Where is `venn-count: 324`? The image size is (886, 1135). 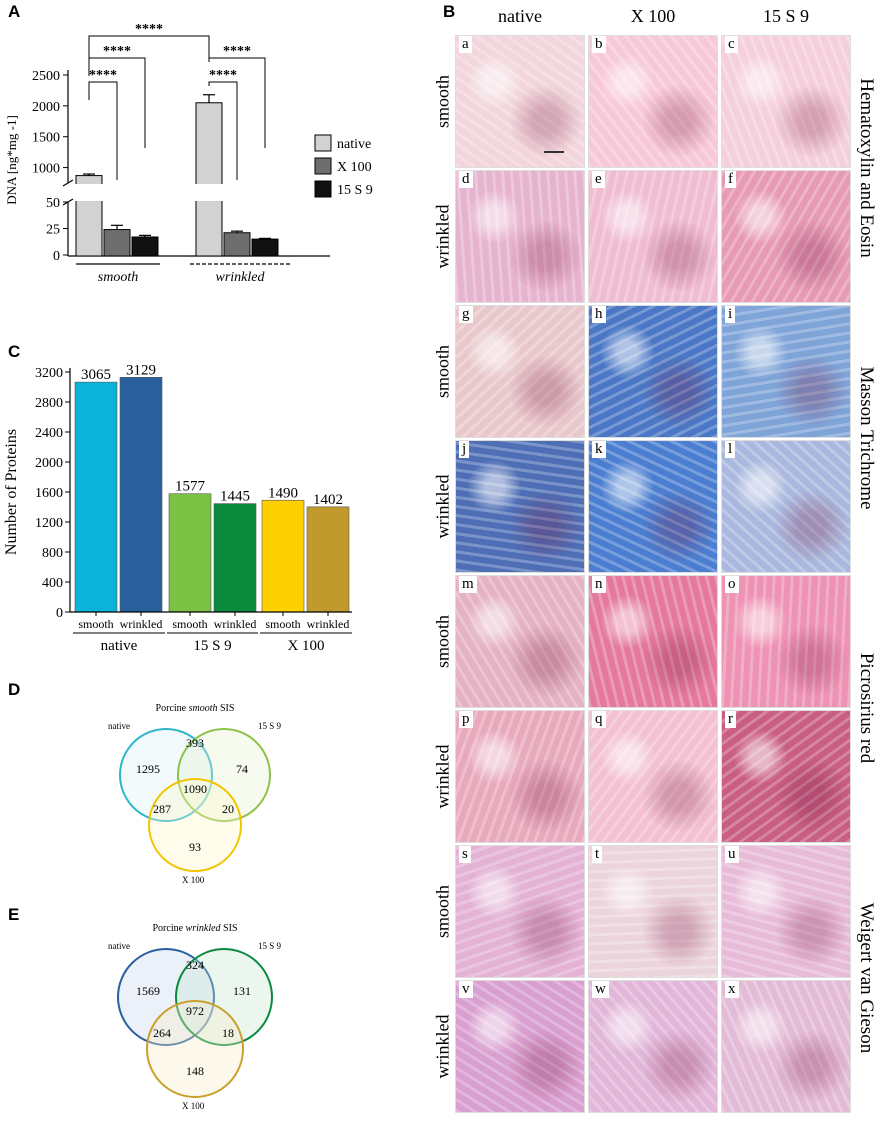
venn-count: 324 is located at coordinates (195, 965).